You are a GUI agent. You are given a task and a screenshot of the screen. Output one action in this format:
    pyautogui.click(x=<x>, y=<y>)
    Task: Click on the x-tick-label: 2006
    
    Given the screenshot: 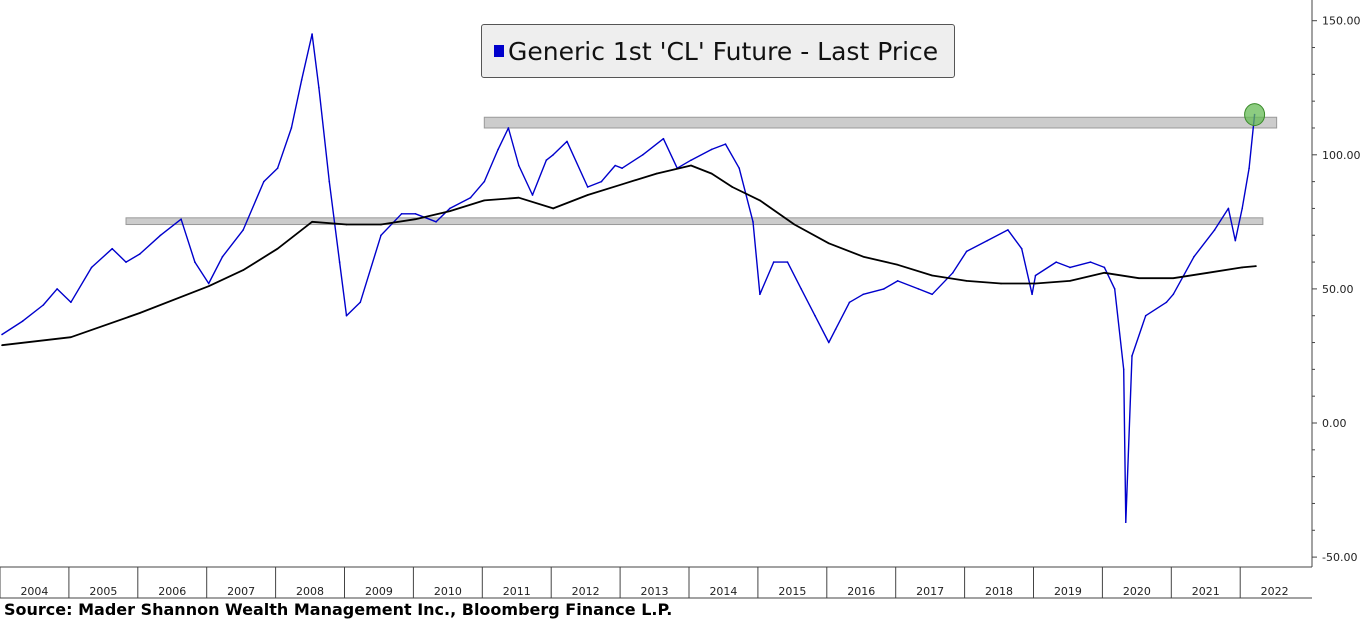 What is the action you would take?
    pyautogui.click(x=172, y=591)
    